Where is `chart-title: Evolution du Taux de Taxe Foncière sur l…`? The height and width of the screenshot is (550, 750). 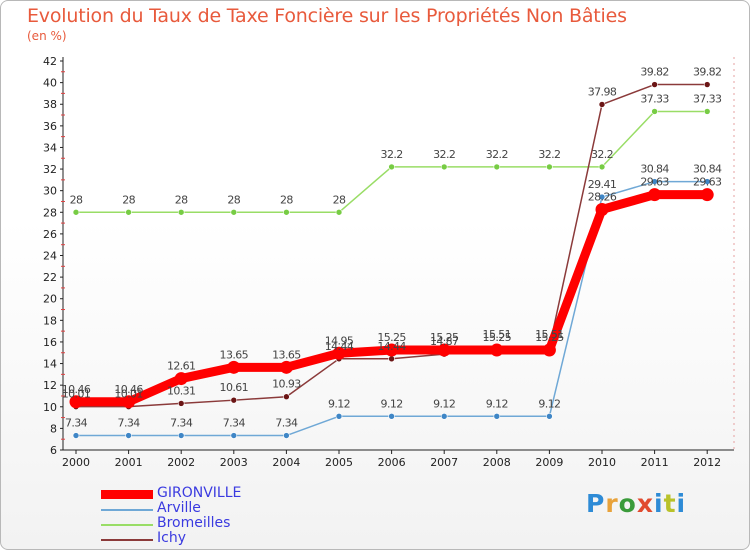
chart-title: Evolution du Taux de Taxe Foncière sur l… is located at coordinates (327, 16).